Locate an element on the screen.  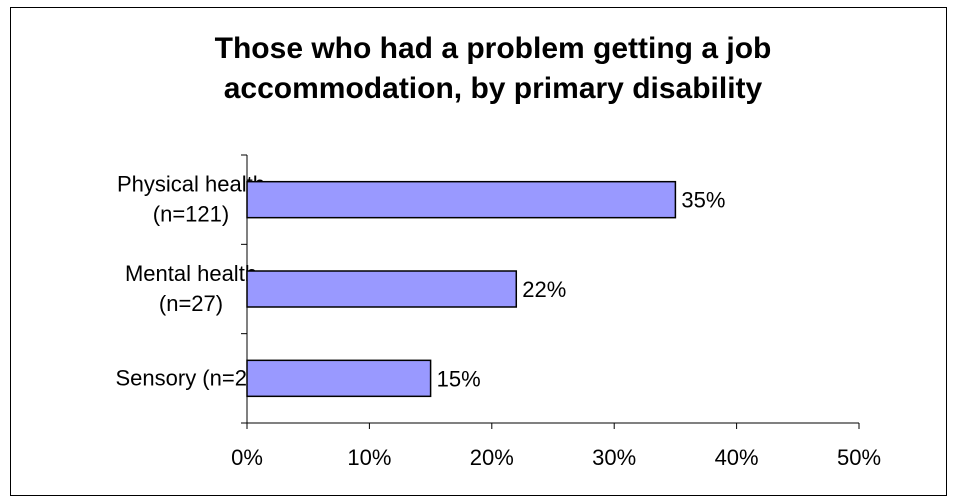
y-category-label: Mental health is located at coordinates (191, 273).